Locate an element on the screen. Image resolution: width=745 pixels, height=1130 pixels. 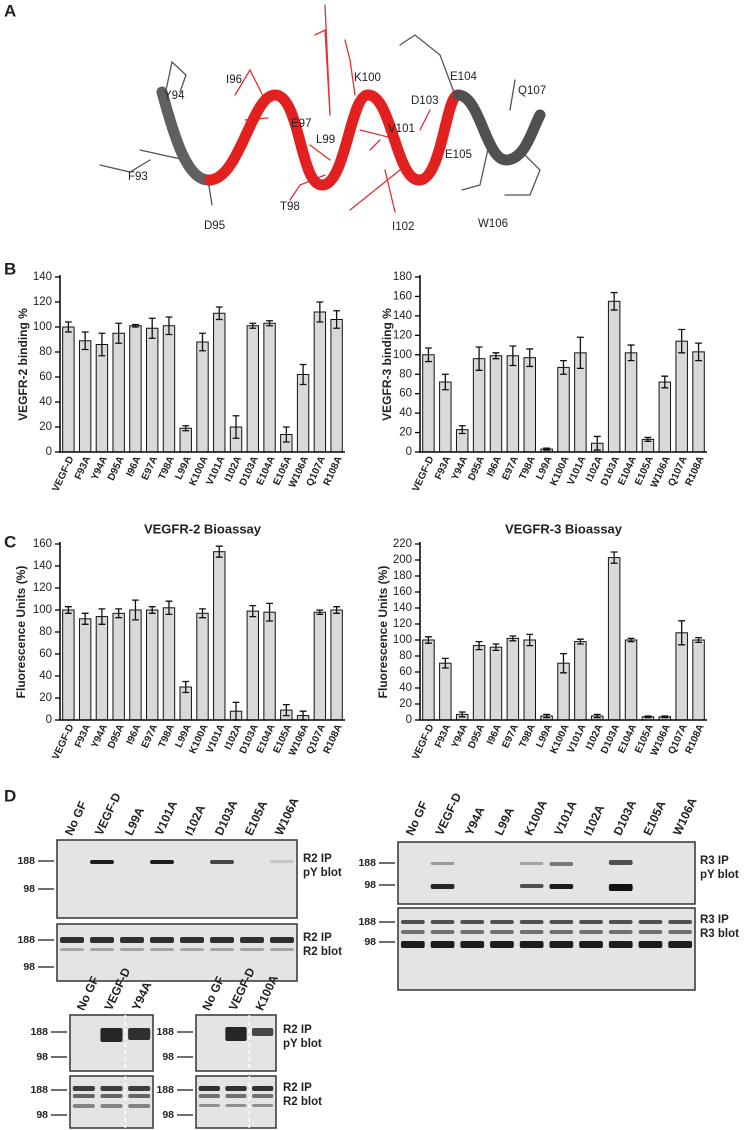
residue-label: E104 is located at coordinates (463, 77).